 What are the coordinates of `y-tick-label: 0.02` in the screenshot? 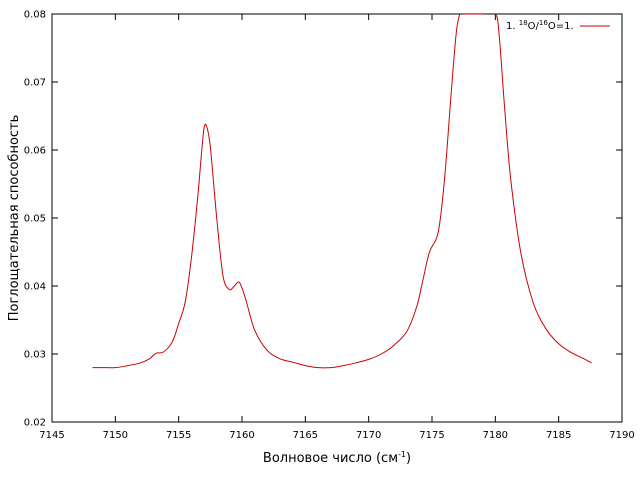 It's located at (35, 423).